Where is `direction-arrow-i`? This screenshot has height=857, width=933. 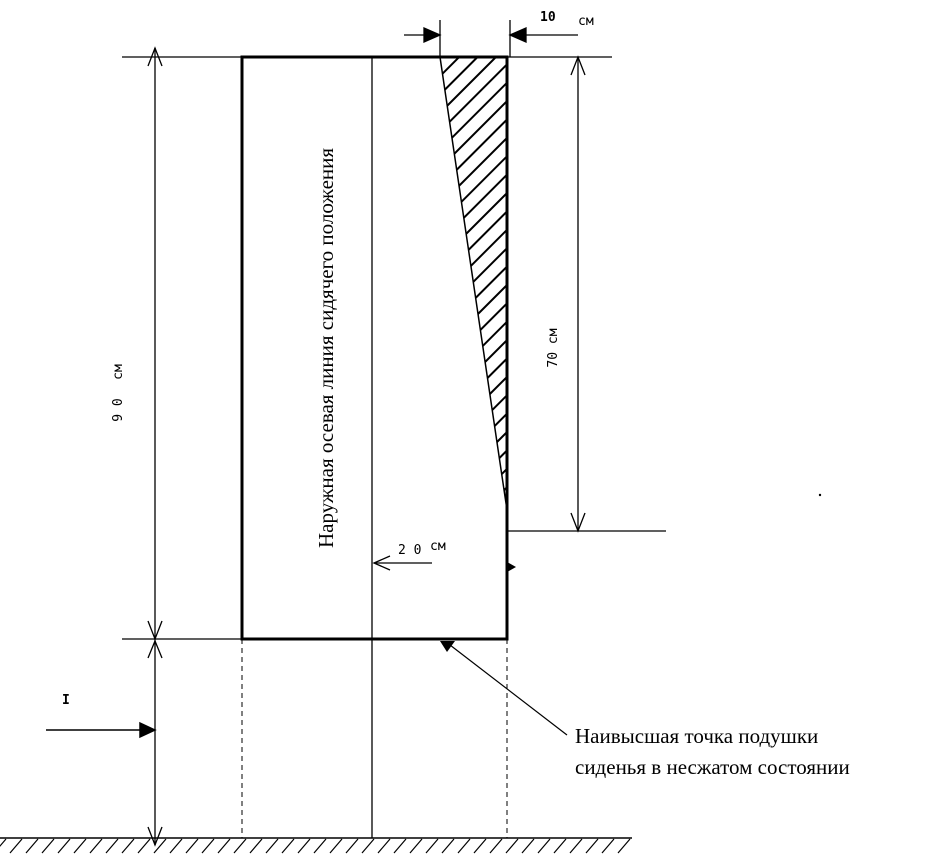 direction-arrow-i is located at coordinates (101, 730).